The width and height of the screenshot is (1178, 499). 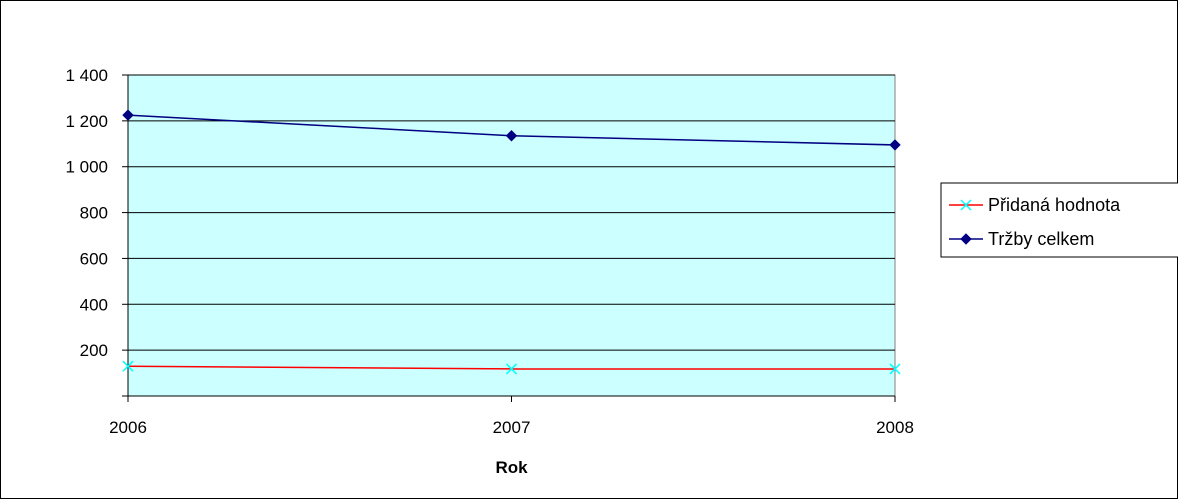 What do you see at coordinates (128, 427) in the screenshot?
I see `x-tick-label: 2006` at bounding box center [128, 427].